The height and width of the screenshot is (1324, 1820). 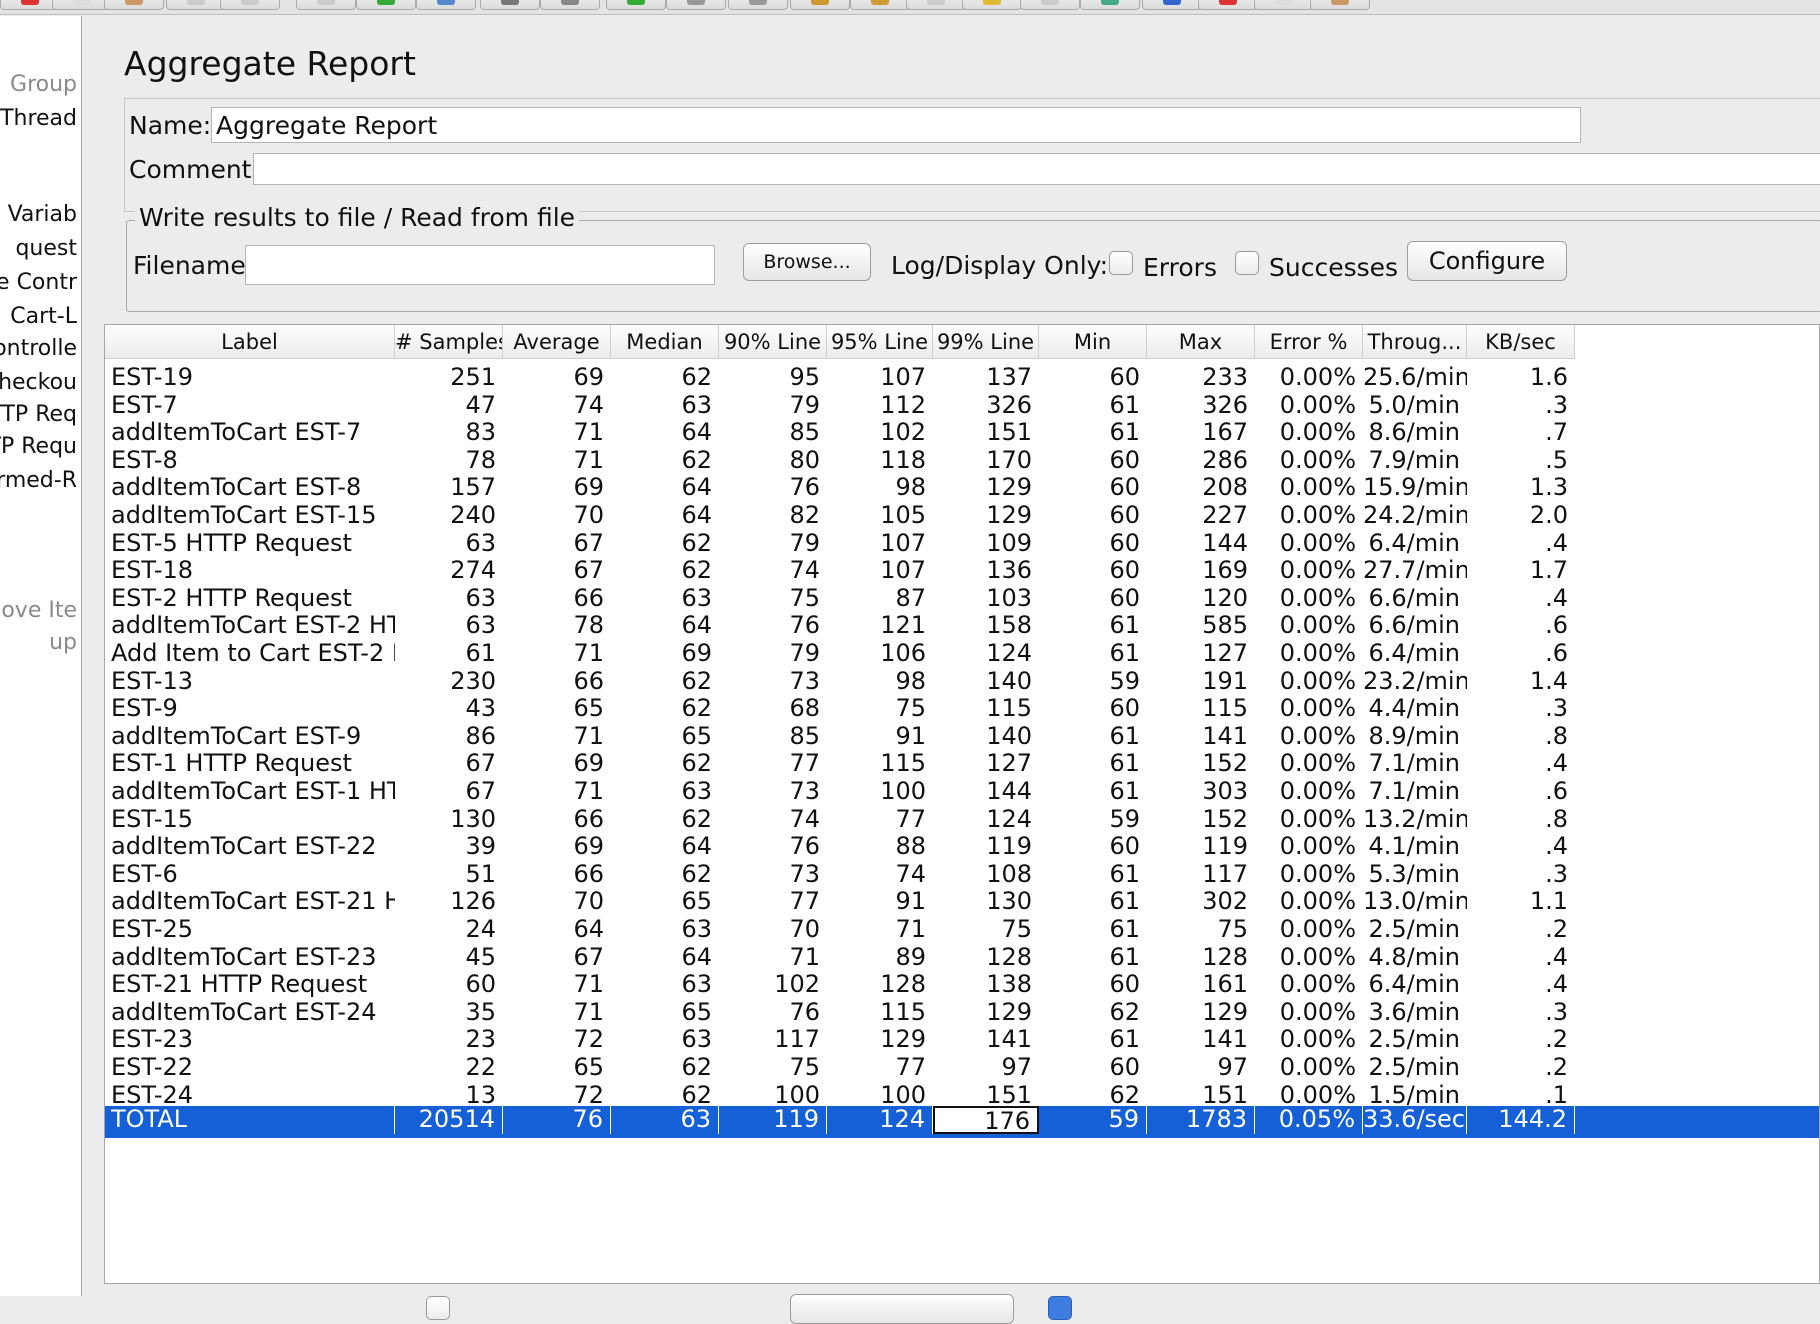 What do you see at coordinates (38, 446) in the screenshot?
I see `tree-item: TP Requ` at bounding box center [38, 446].